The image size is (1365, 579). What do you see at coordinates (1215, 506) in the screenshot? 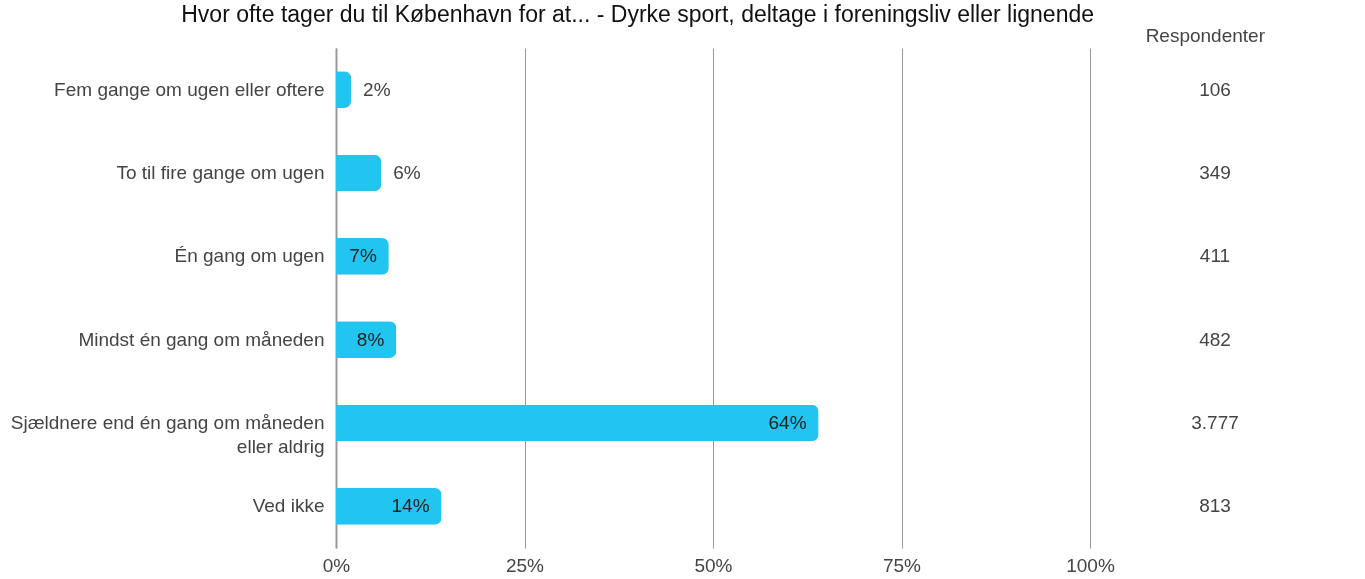
I see `text: 813` at bounding box center [1215, 506].